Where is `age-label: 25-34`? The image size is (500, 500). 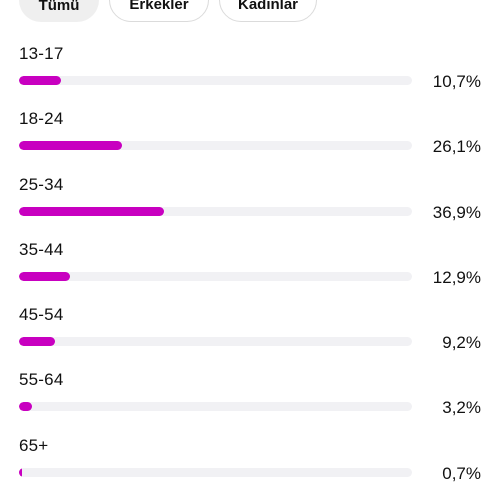
age-label: 25-34 is located at coordinates (41, 184).